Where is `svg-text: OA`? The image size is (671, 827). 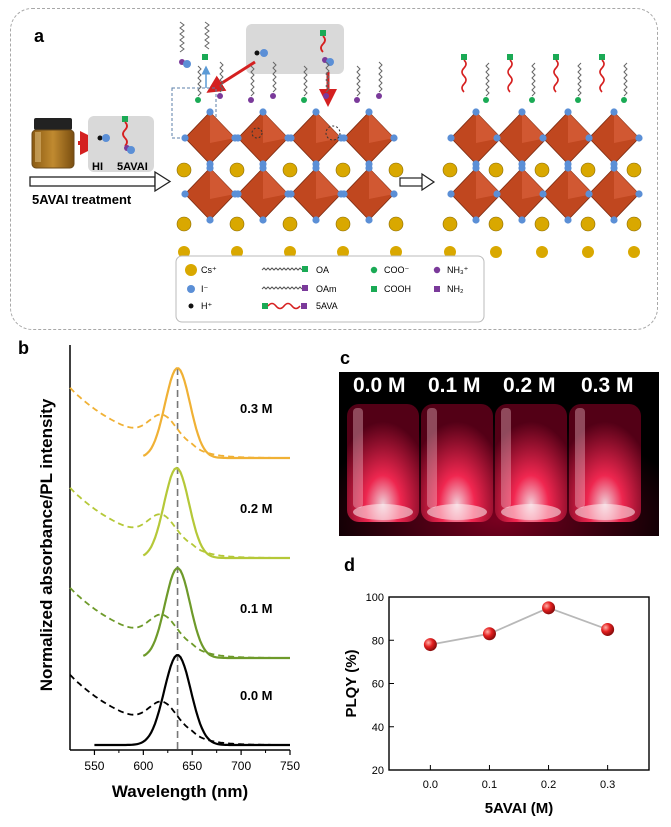
svg-text: OA is located at coordinates (322, 270).